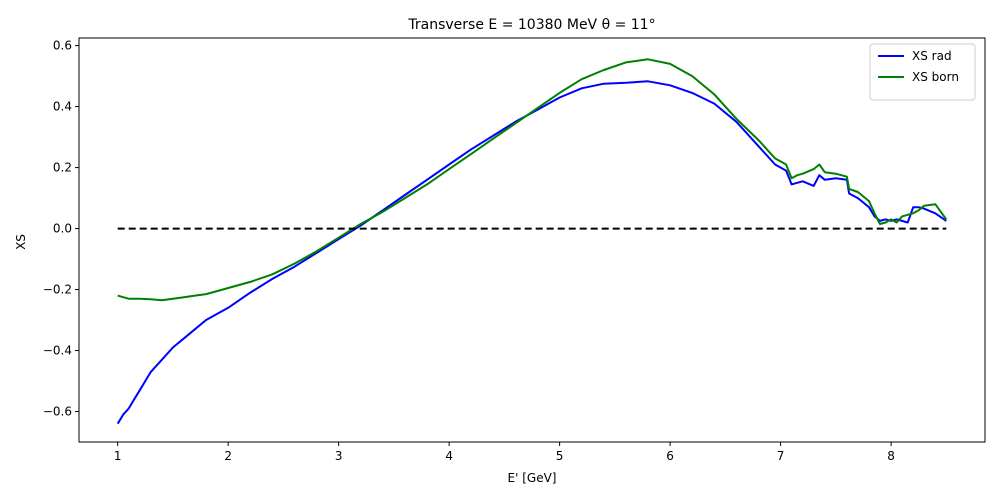  What do you see at coordinates (670, 456) in the screenshot?
I see `x-tick-label: 6` at bounding box center [670, 456].